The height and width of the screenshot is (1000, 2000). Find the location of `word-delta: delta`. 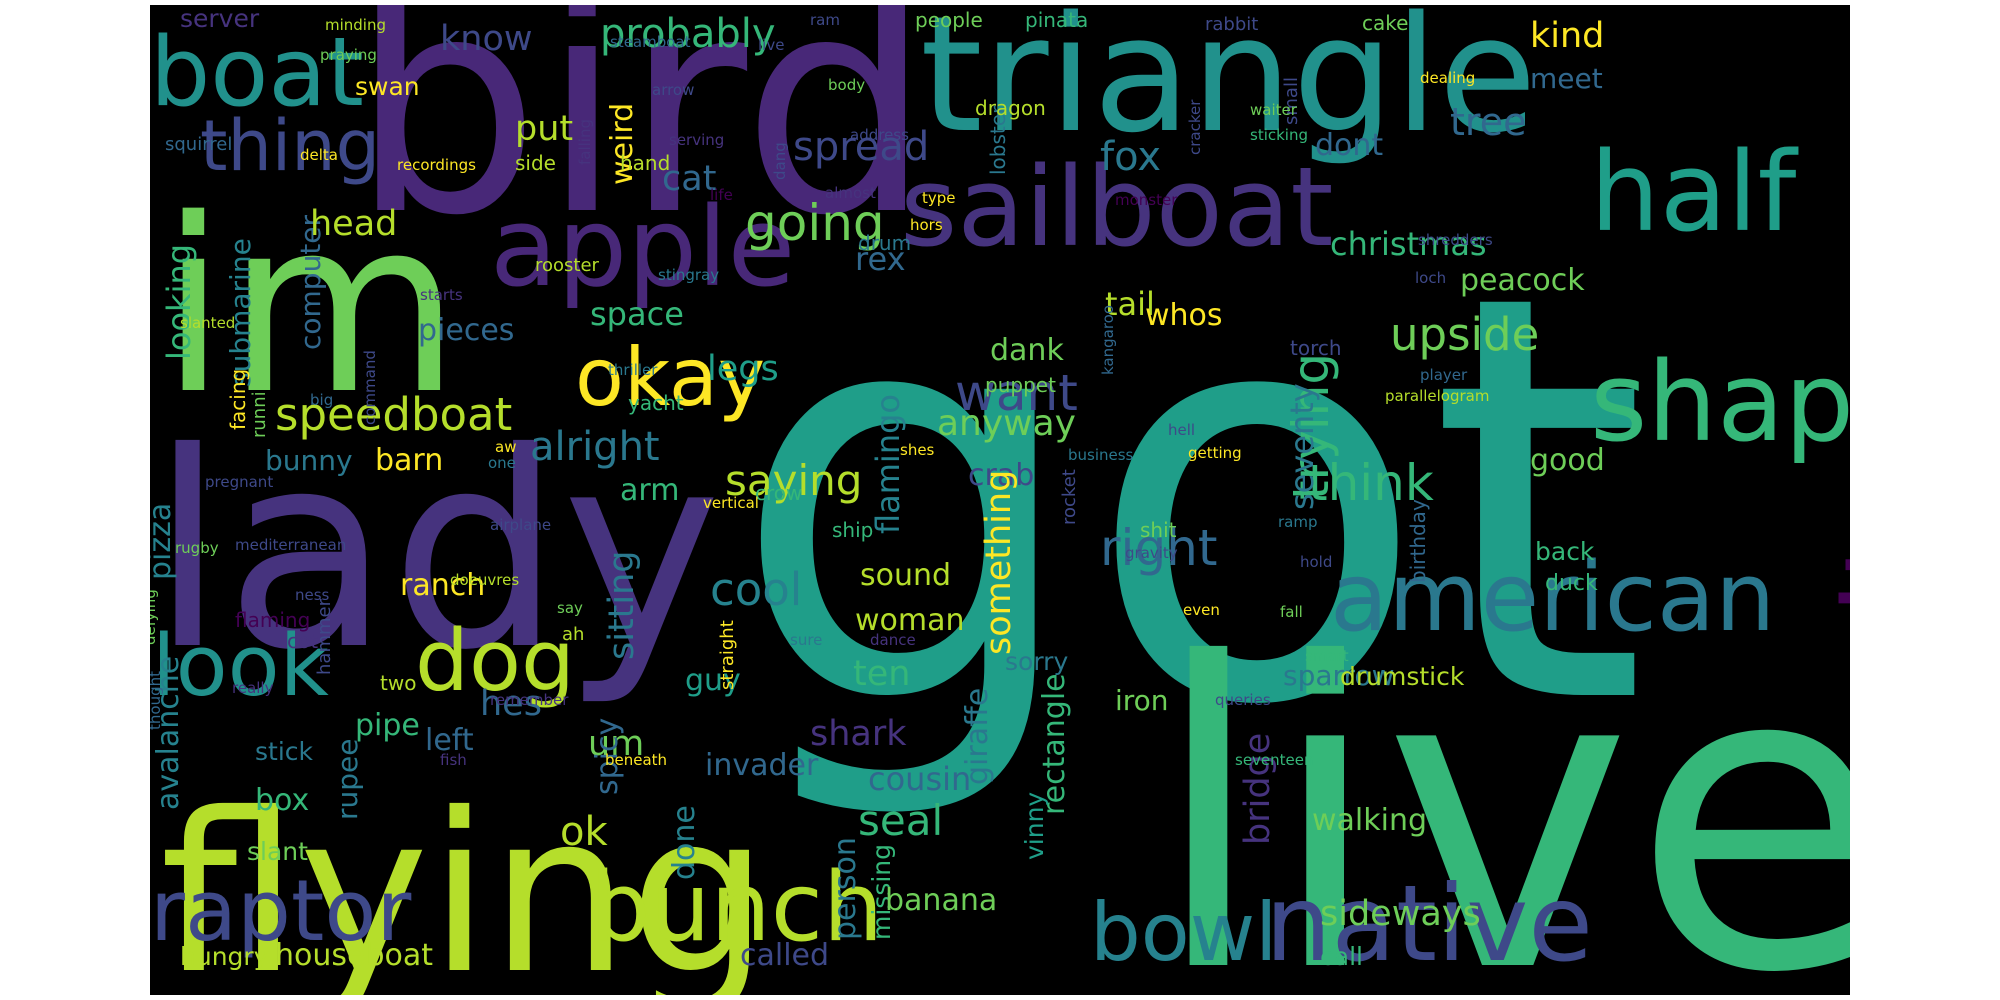

word-delta: delta is located at coordinates (319, 155).